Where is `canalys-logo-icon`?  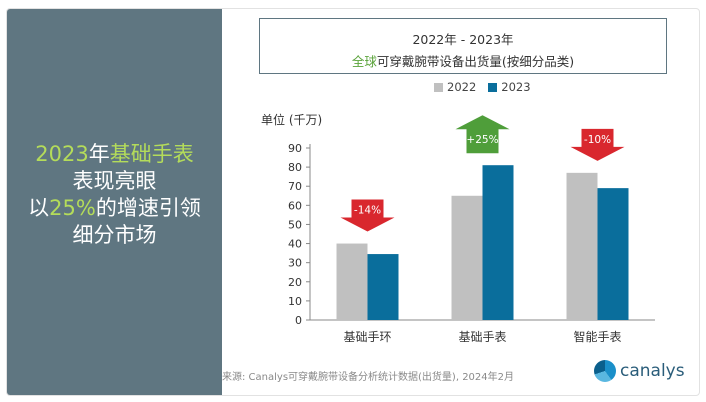
canalys-logo-icon is located at coordinates (605, 371).